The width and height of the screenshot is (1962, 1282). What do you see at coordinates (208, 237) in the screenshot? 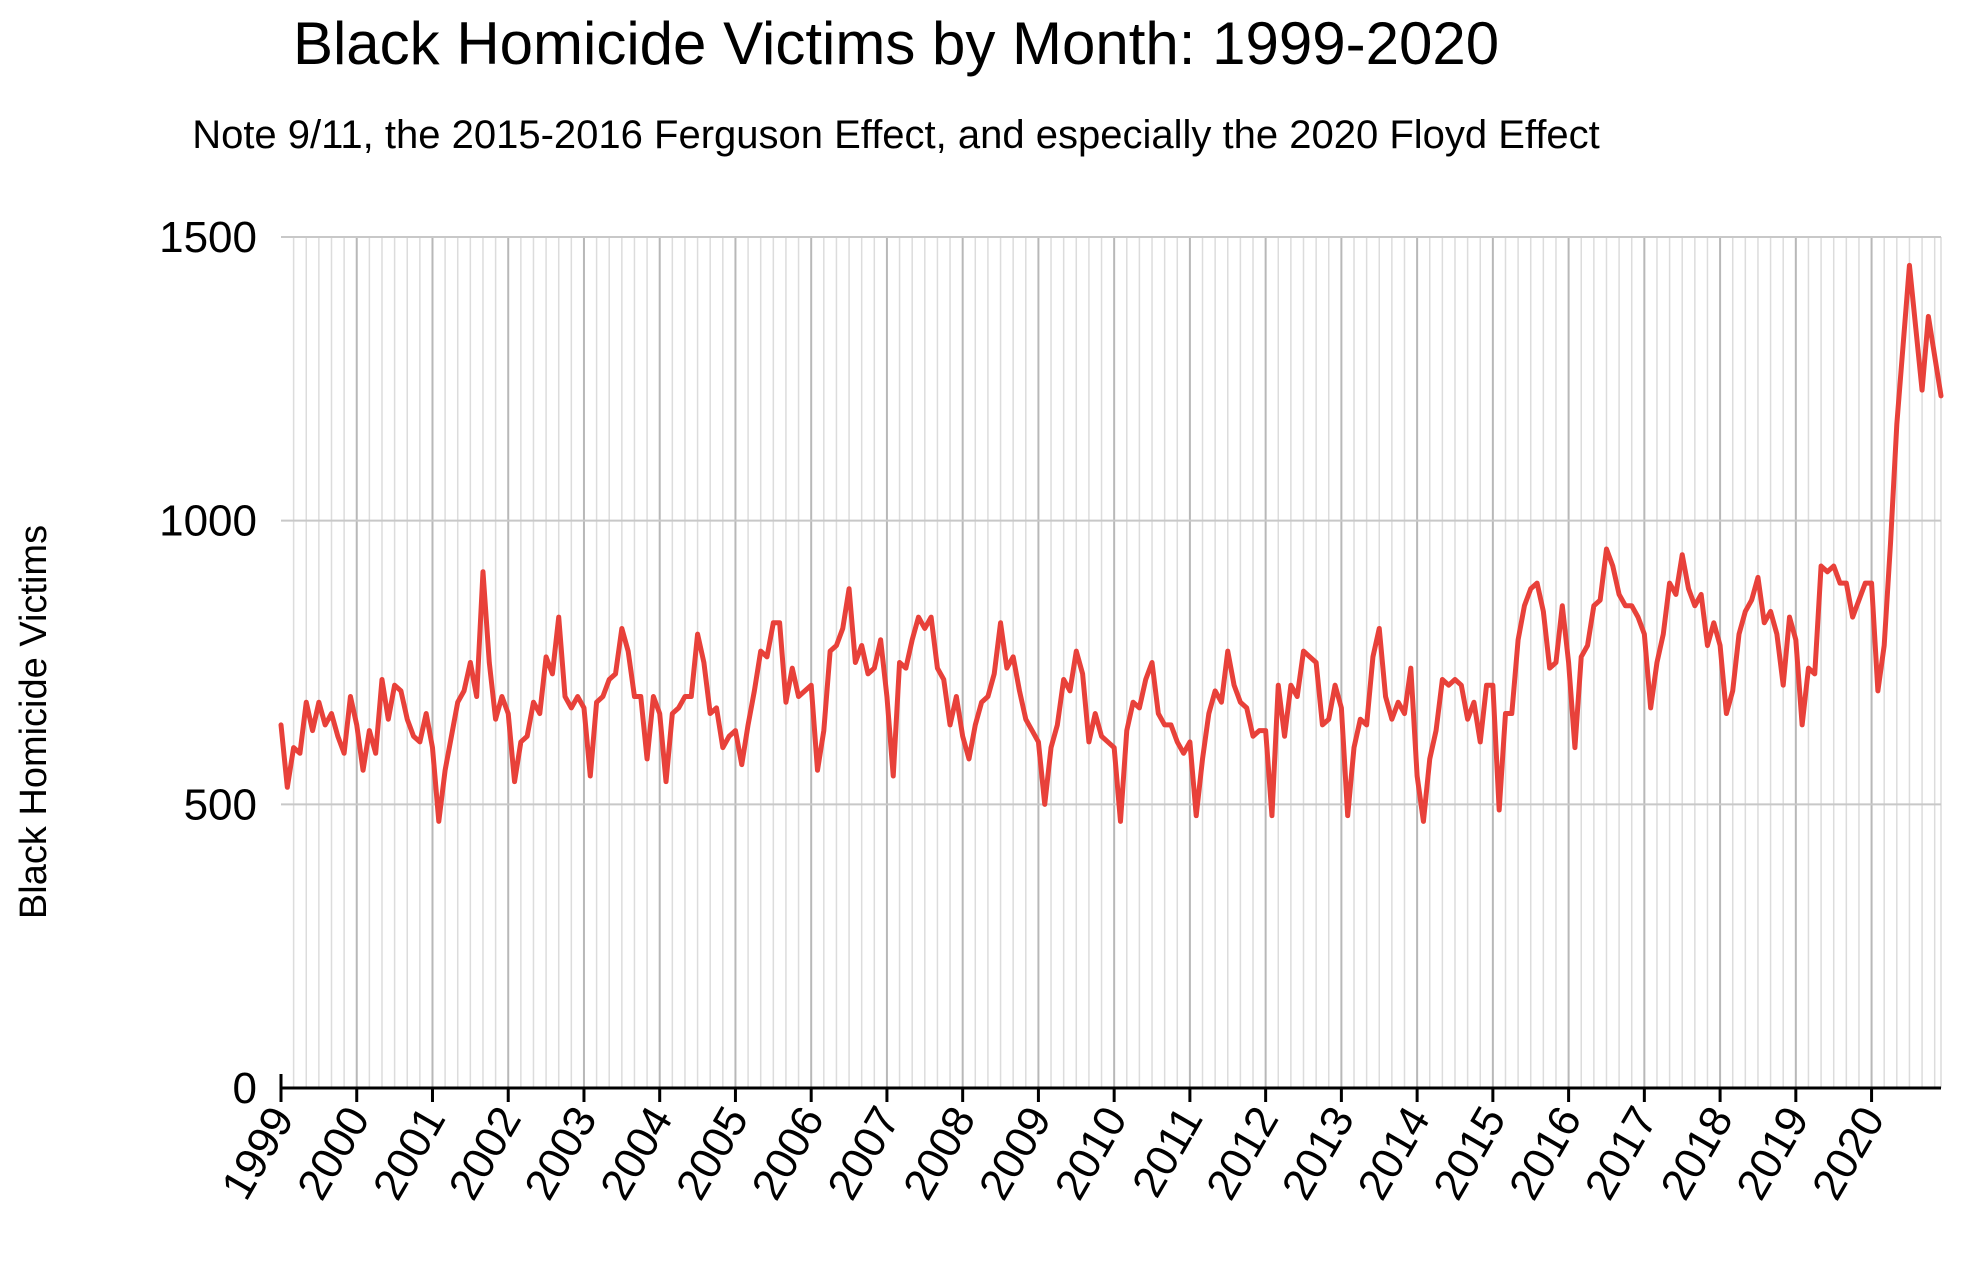
I see `y-tick-label: 1500` at bounding box center [208, 237].